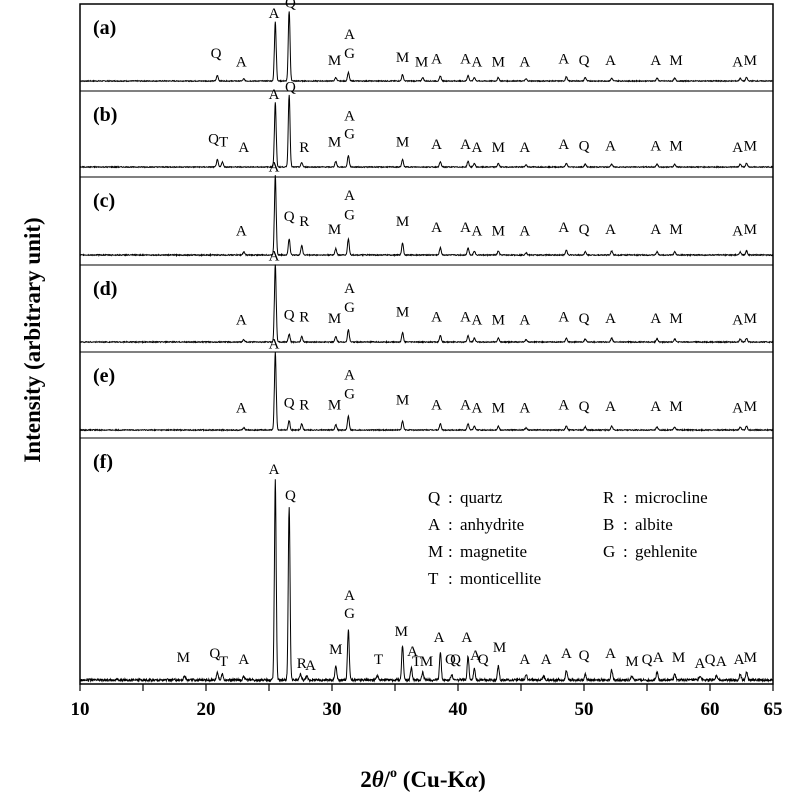 Image resolution: width=805 pixels, height=806 pixels. Describe the element at coordinates (434, 497) in the screenshot. I see `legend-symbol: Q` at that location.